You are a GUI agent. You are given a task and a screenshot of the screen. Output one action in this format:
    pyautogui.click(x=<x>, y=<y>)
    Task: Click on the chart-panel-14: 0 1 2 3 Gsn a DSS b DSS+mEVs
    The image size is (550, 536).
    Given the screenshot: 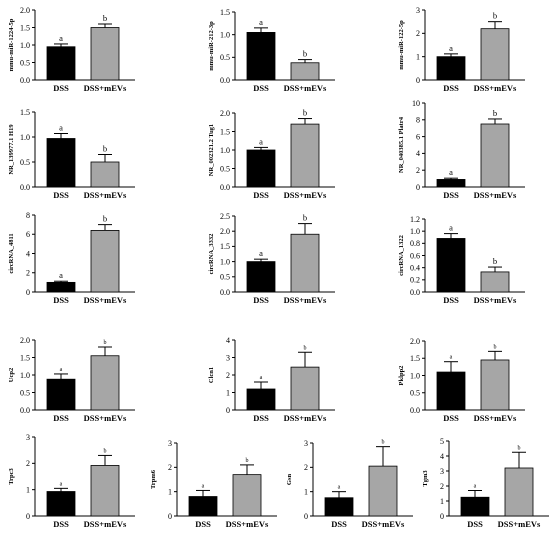 What is the action you would take?
    pyautogui.click(x=349, y=484)
    